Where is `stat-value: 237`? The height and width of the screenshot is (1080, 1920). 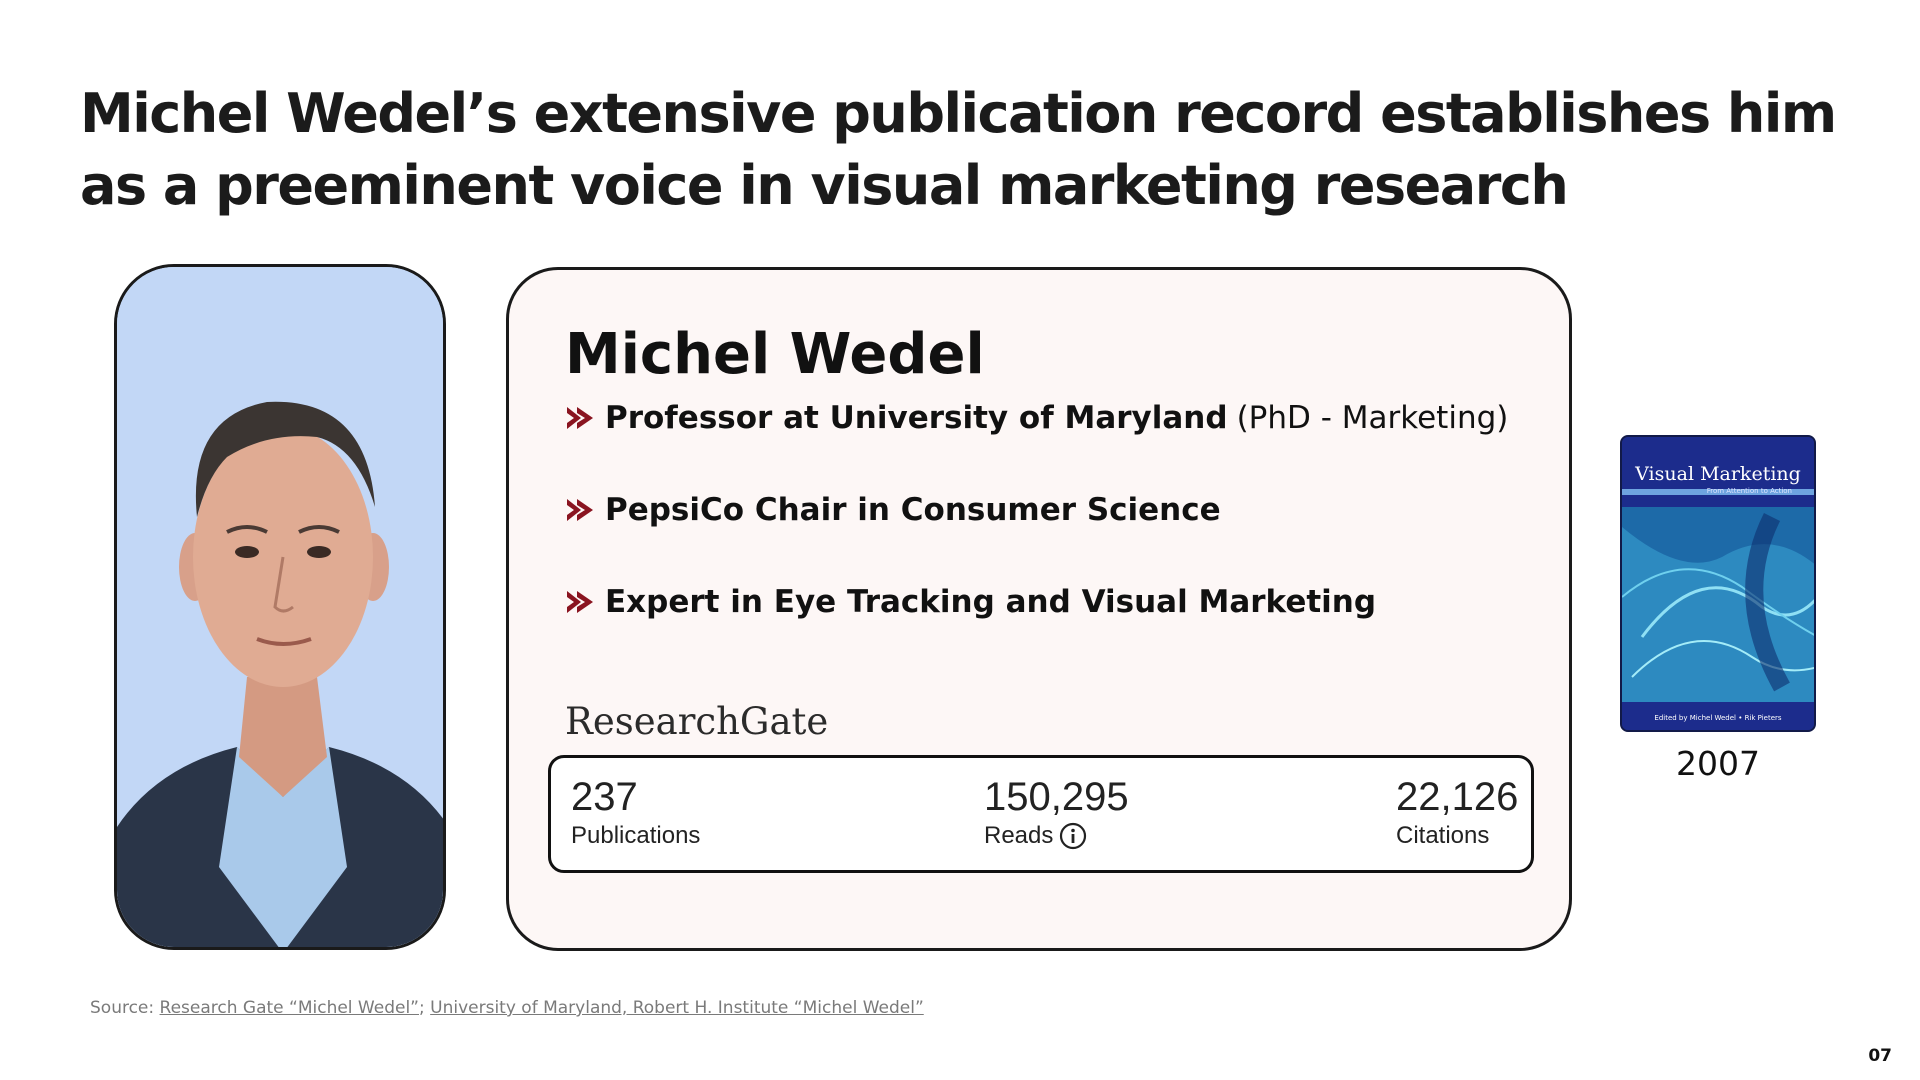 stat-value: 237 is located at coordinates (604, 797).